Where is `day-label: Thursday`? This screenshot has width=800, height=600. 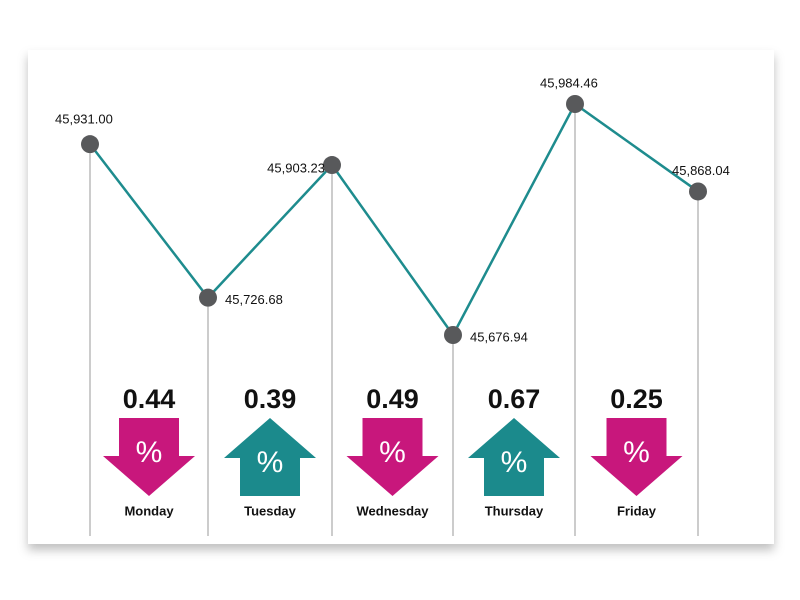 day-label: Thursday is located at coordinates (514, 510).